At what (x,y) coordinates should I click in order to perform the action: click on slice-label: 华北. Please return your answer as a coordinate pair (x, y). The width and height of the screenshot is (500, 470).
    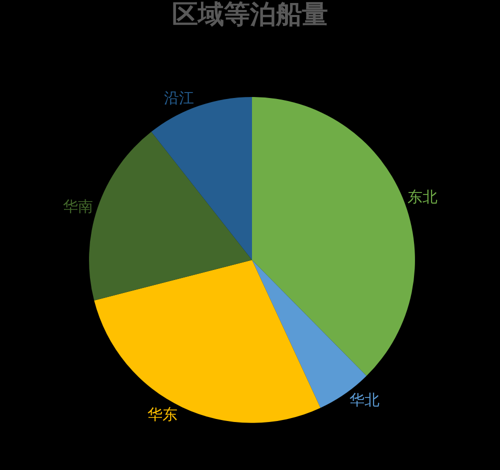
    Looking at the image, I should click on (364, 399).